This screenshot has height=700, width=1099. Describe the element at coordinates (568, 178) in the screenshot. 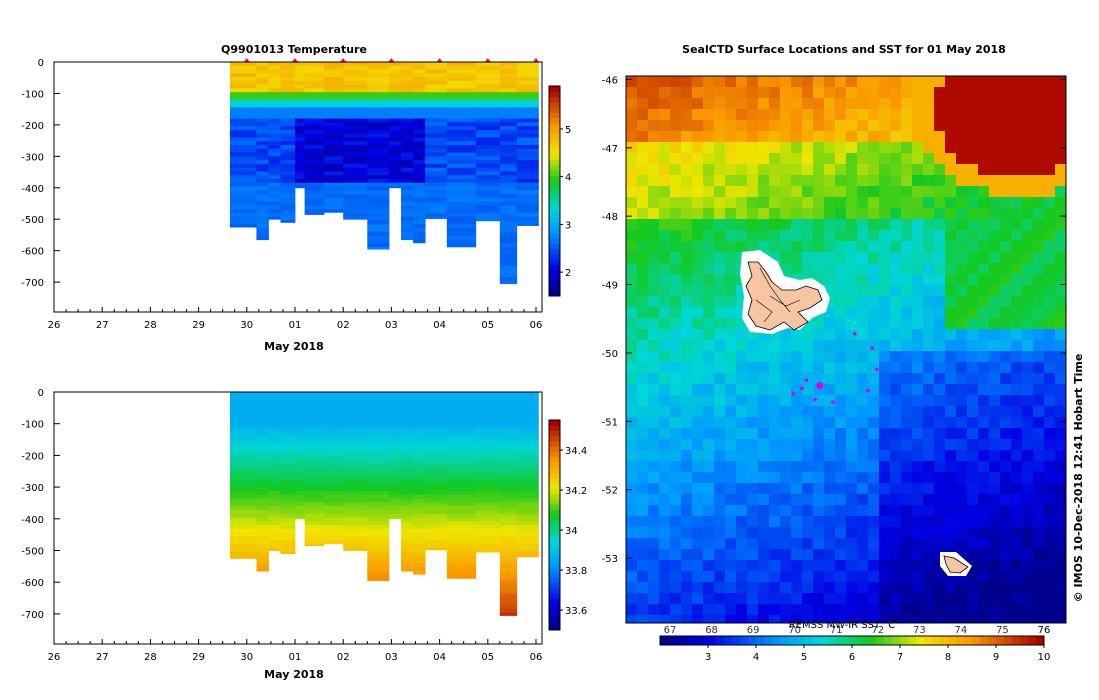

I see `colorbar-tick-label: 4` at that location.